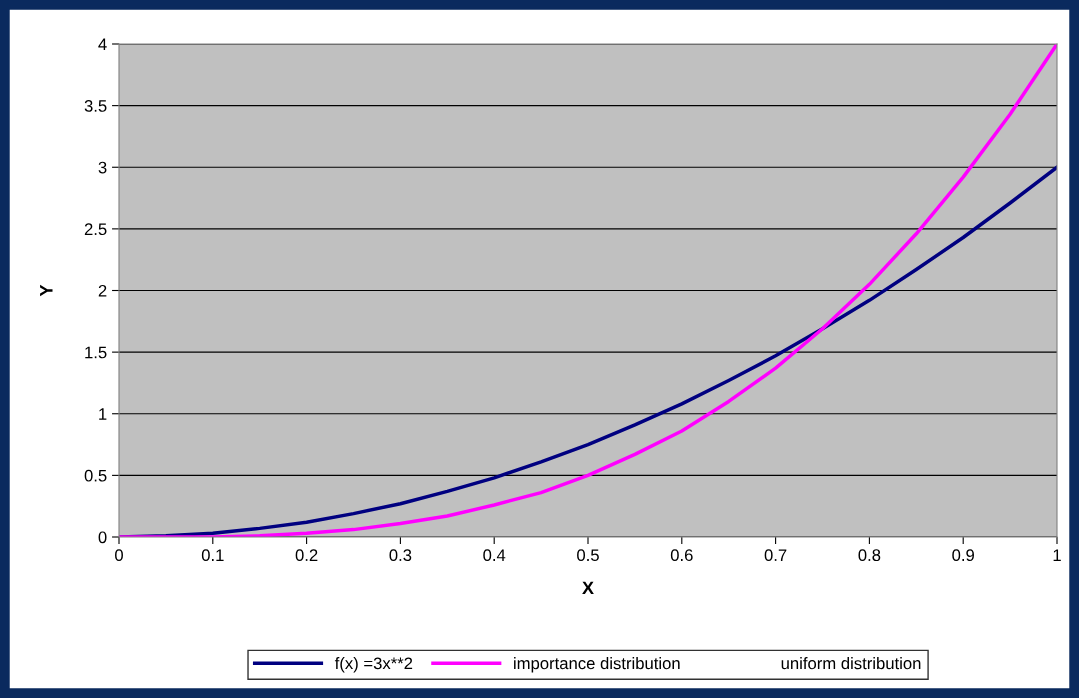 This screenshot has height=698, width=1079. Describe the element at coordinates (212, 555) in the screenshot. I see `x-tick-label: 0.1` at that location.